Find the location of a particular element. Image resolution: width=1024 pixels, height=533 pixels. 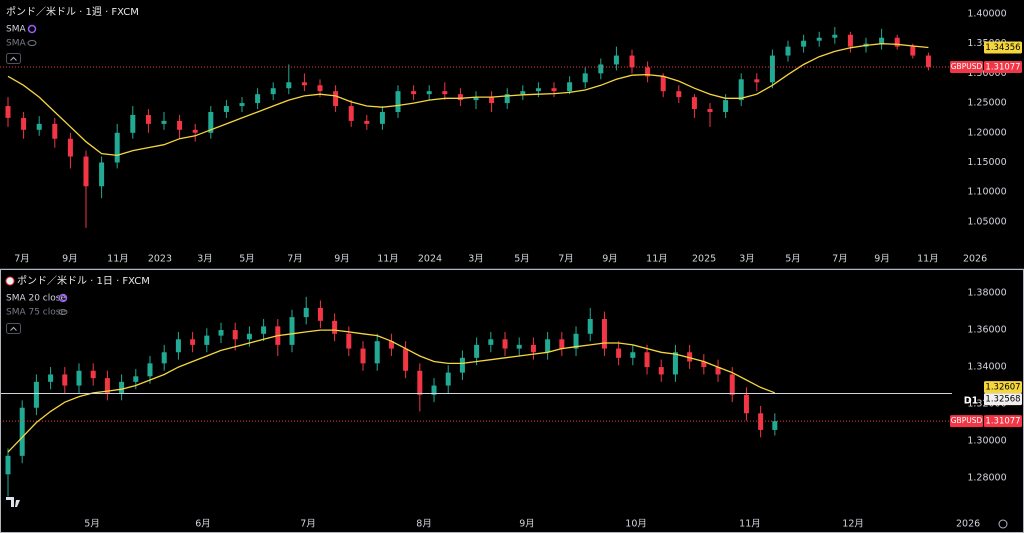

settings-icon is located at coordinates (1003, 524).